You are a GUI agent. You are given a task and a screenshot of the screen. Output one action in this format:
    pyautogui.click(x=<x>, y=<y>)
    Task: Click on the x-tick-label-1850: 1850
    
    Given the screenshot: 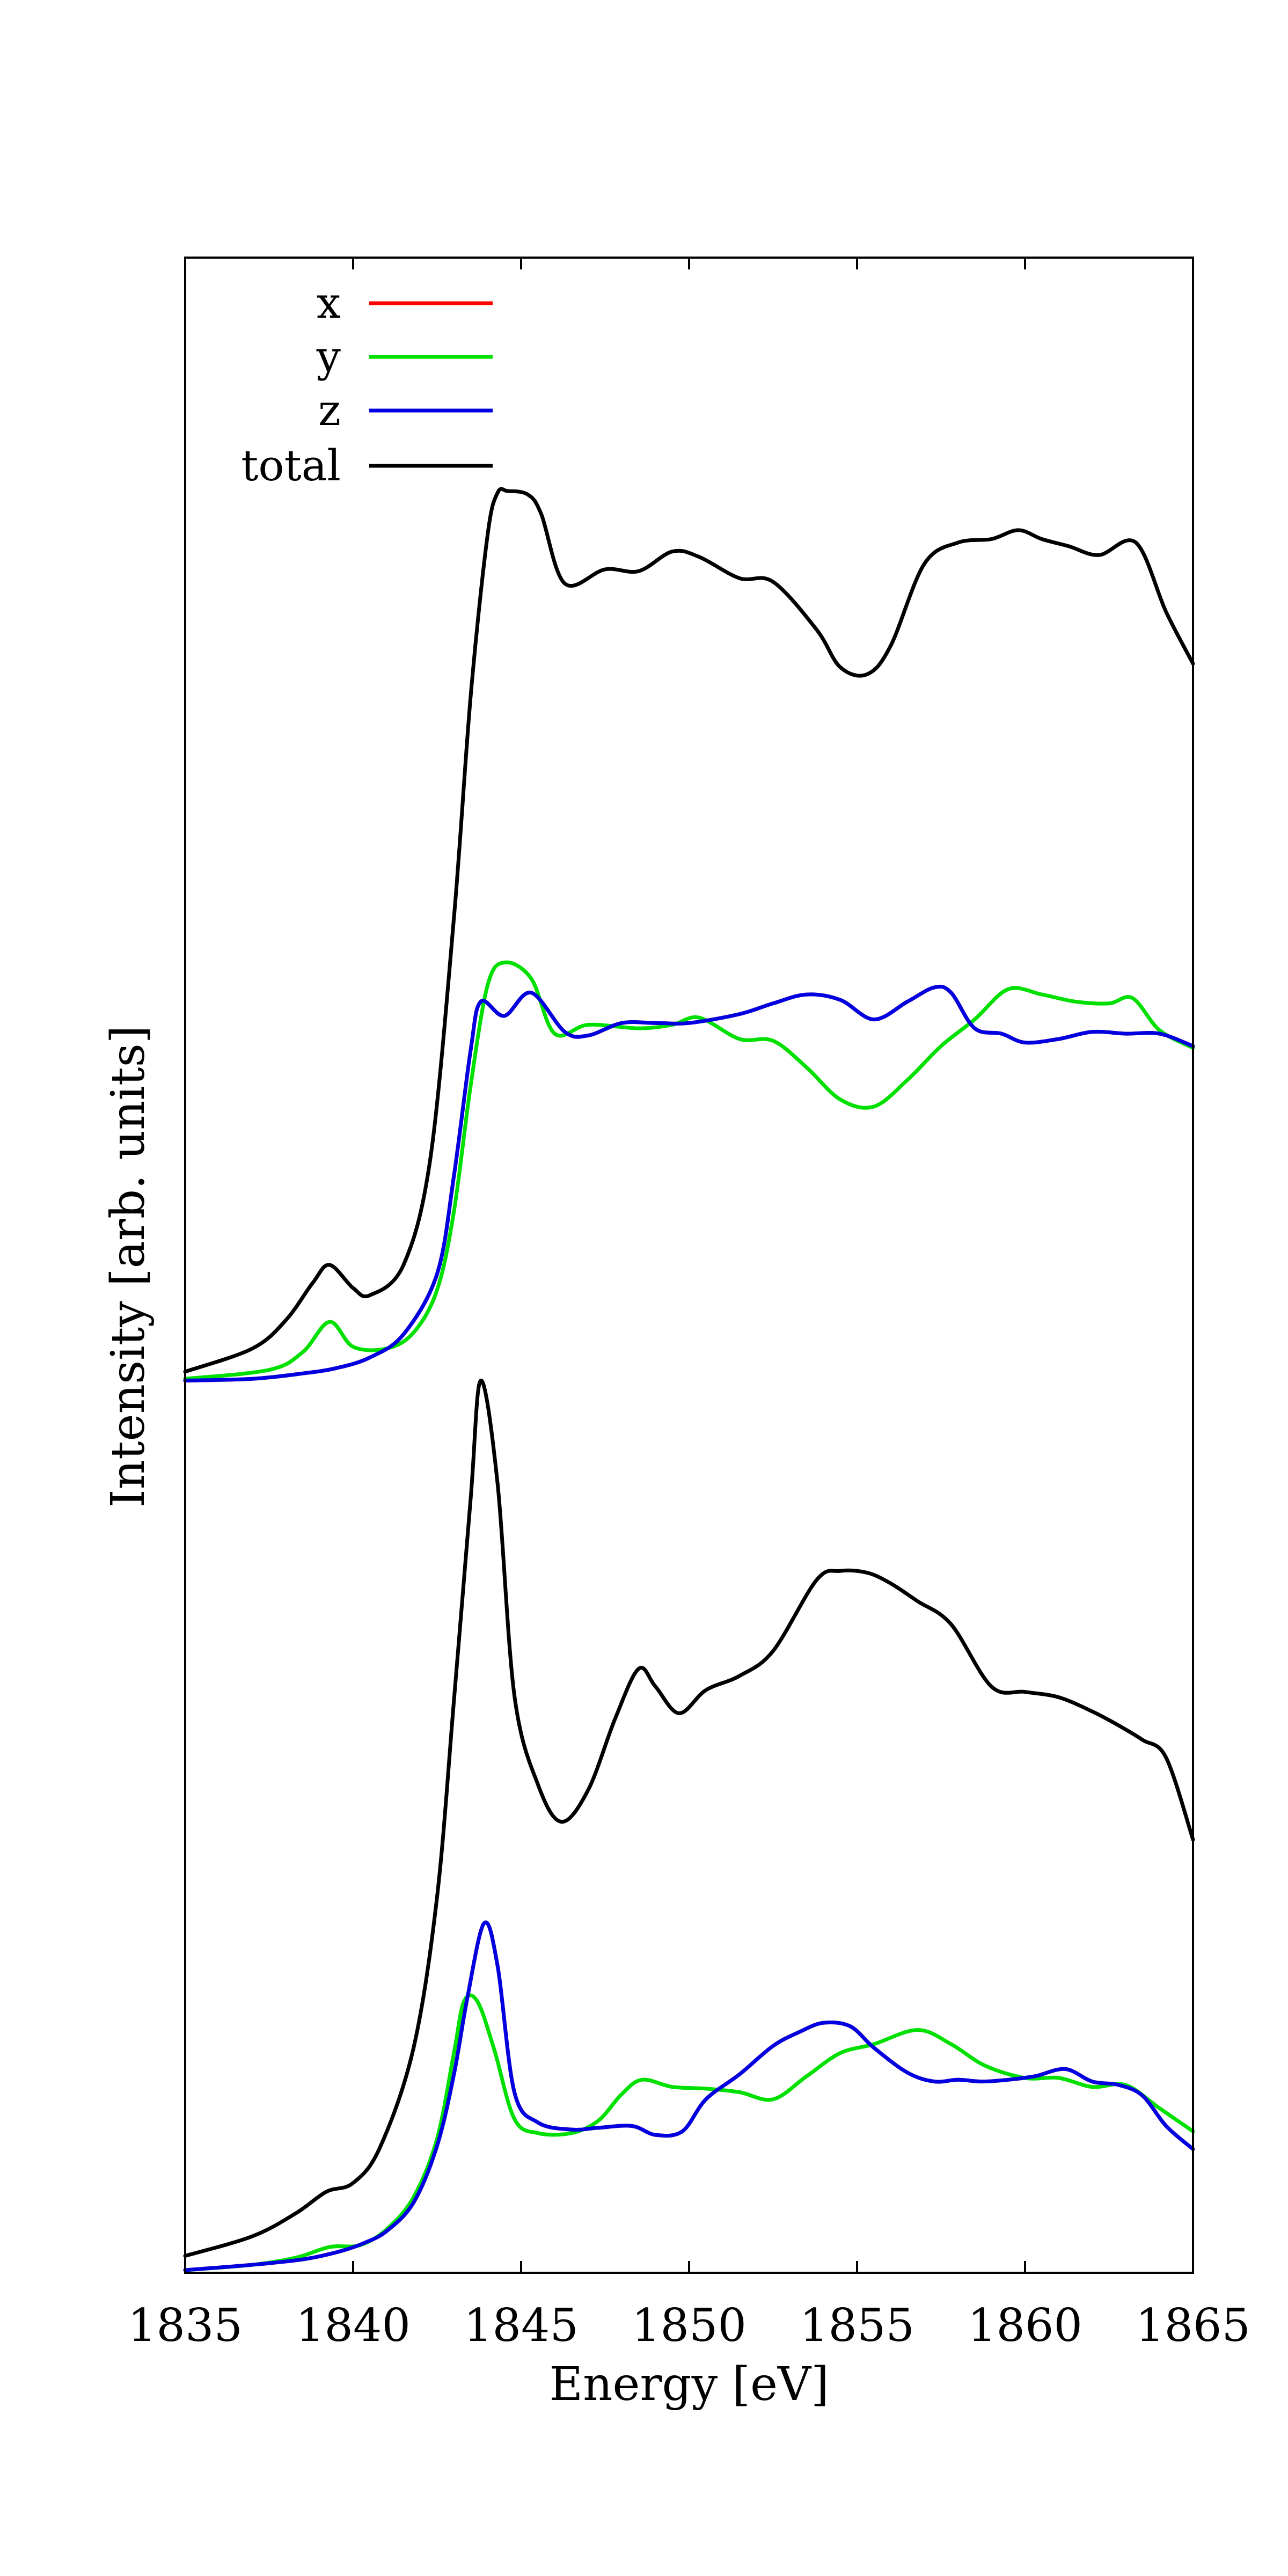 What is the action you would take?
    pyautogui.click(x=689, y=2325)
    